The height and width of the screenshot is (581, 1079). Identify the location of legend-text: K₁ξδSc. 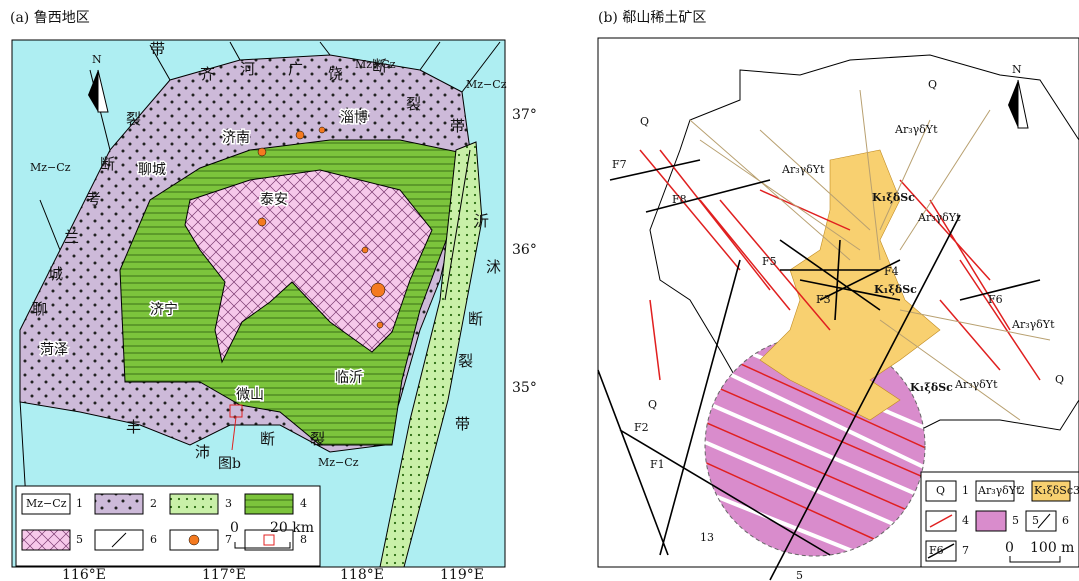
(1053, 490).